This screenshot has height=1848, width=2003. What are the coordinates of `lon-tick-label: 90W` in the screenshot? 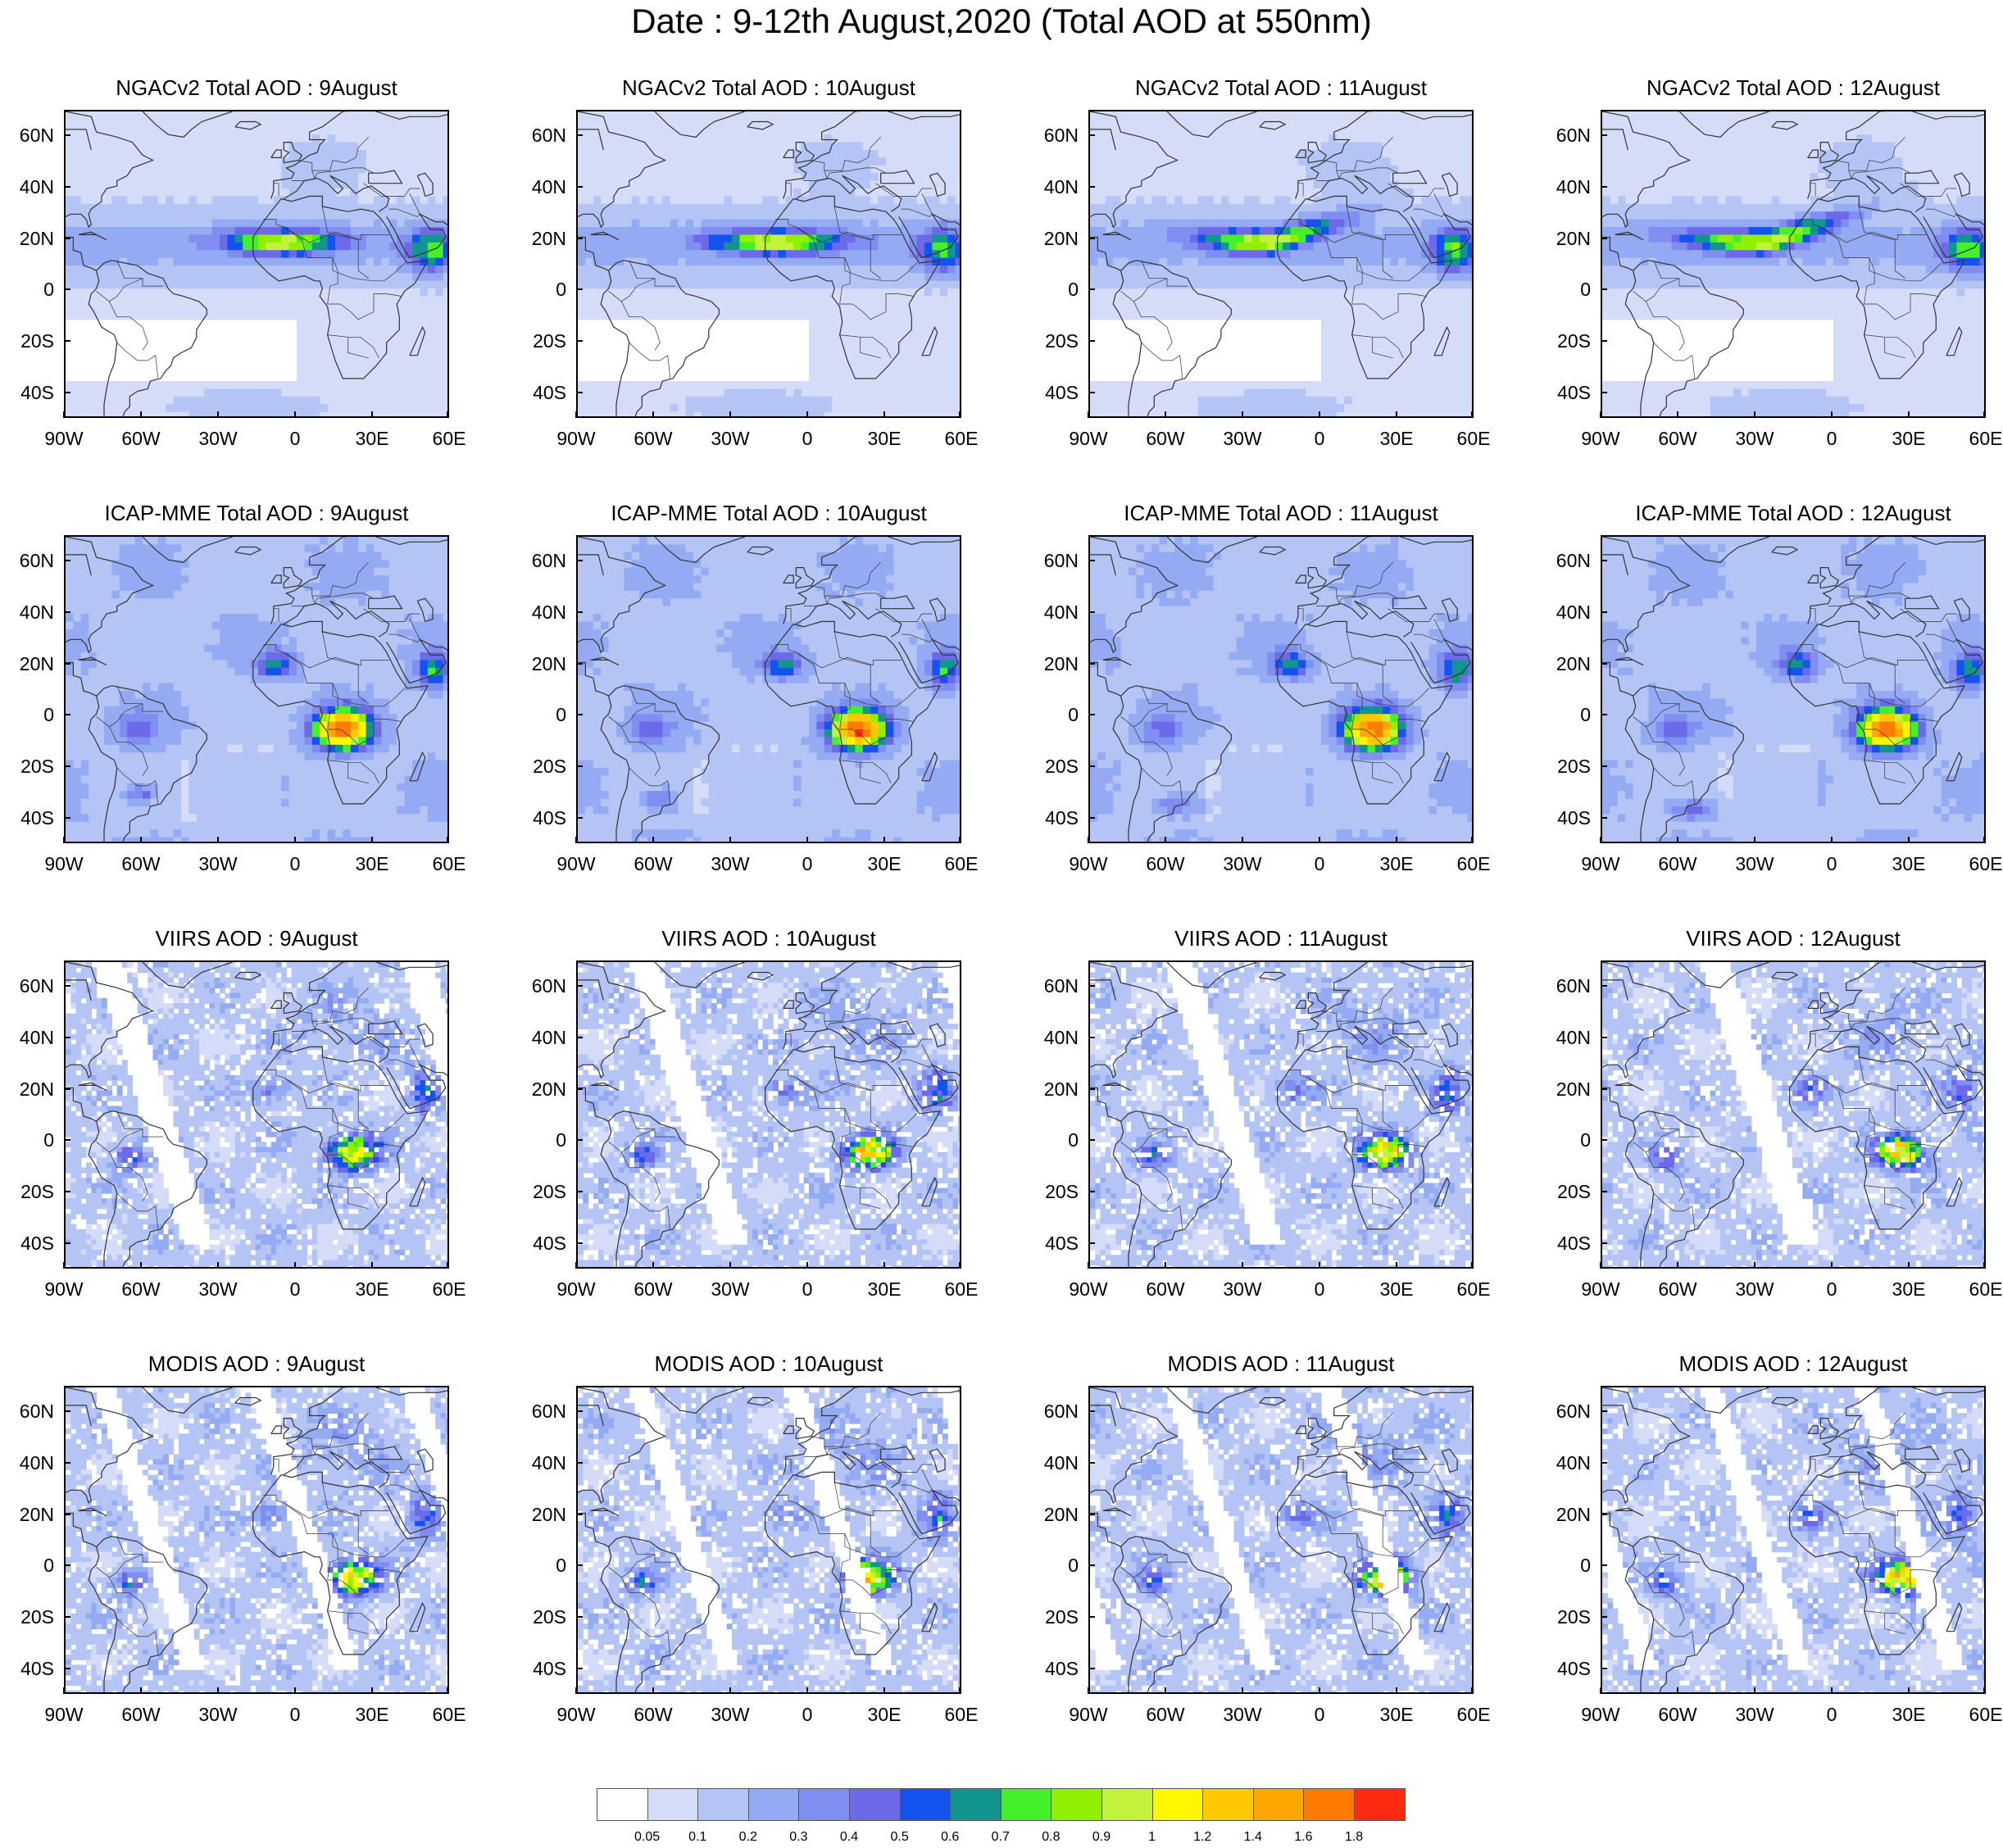 It's located at (1601, 438).